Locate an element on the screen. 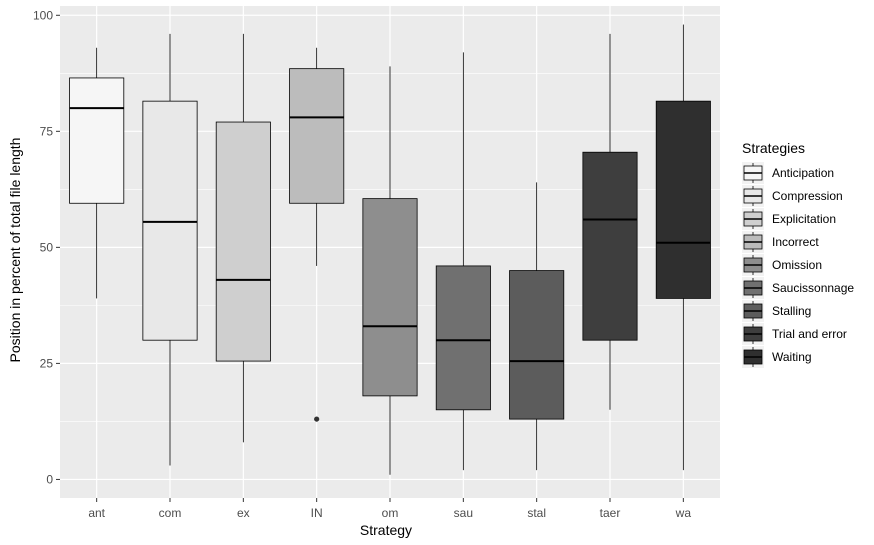  y-tick-label: 50 is located at coordinates (47, 247).